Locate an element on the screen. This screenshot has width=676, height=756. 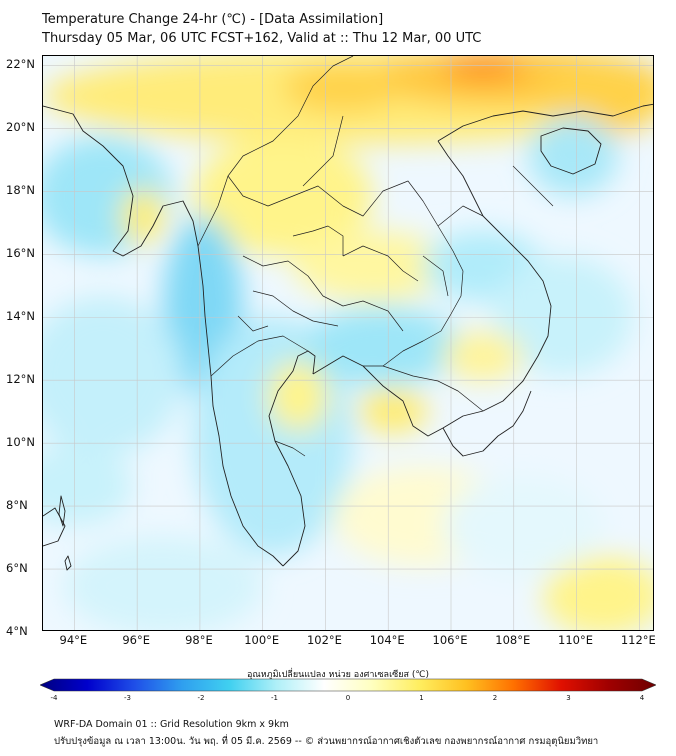
colorbar-tick-label: 4 is located at coordinates (642, 698).